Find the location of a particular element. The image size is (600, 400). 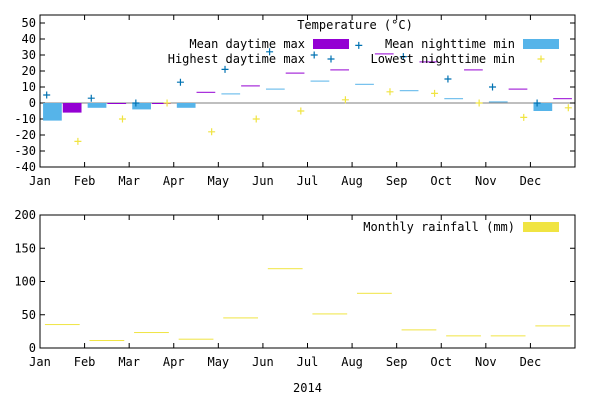

bar-monthly-rainfall-mm--dec is located at coordinates (553, 326).